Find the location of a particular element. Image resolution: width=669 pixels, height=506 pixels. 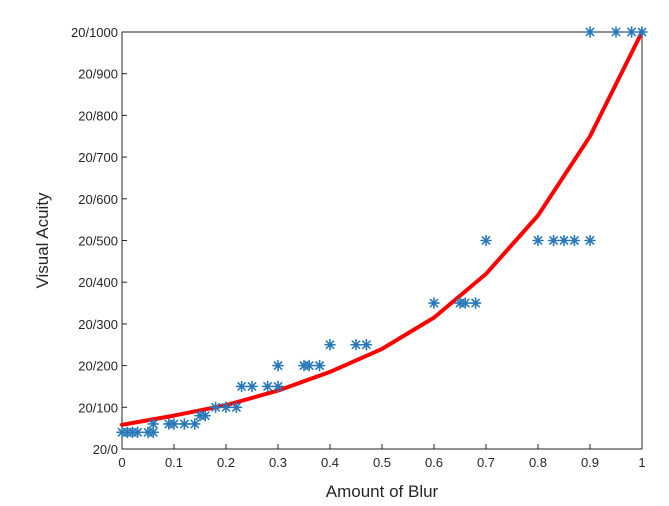

y-tick-label: 20/600 is located at coordinates (98, 199).